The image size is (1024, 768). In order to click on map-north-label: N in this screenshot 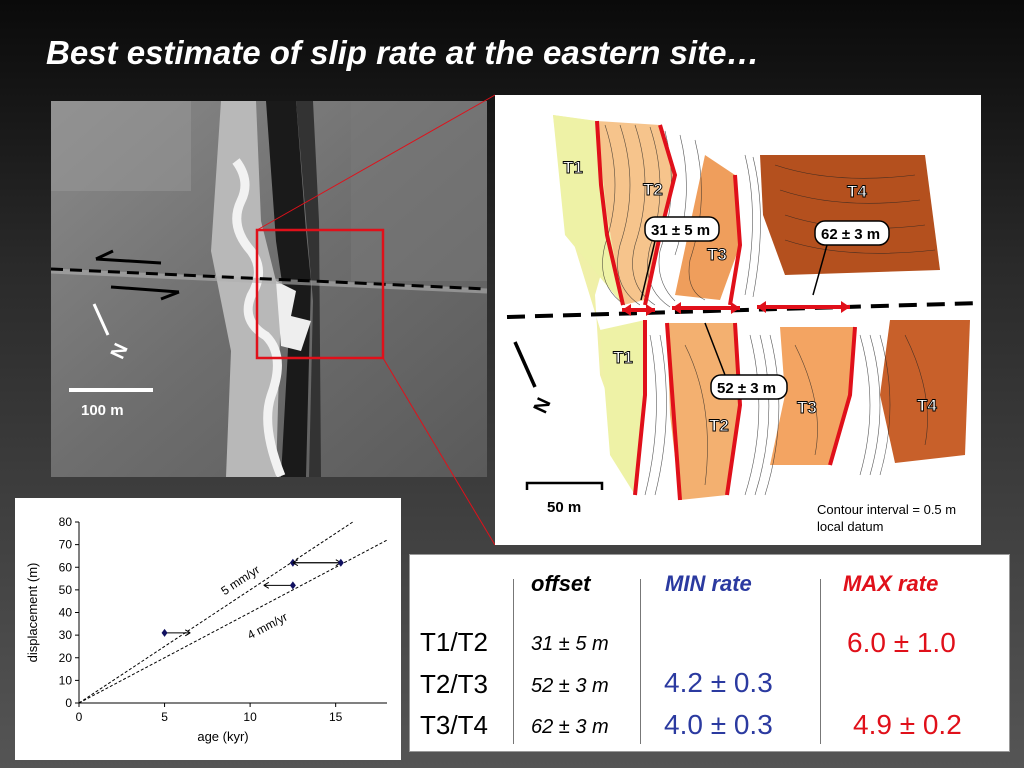, I will do `click(543, 406)`.